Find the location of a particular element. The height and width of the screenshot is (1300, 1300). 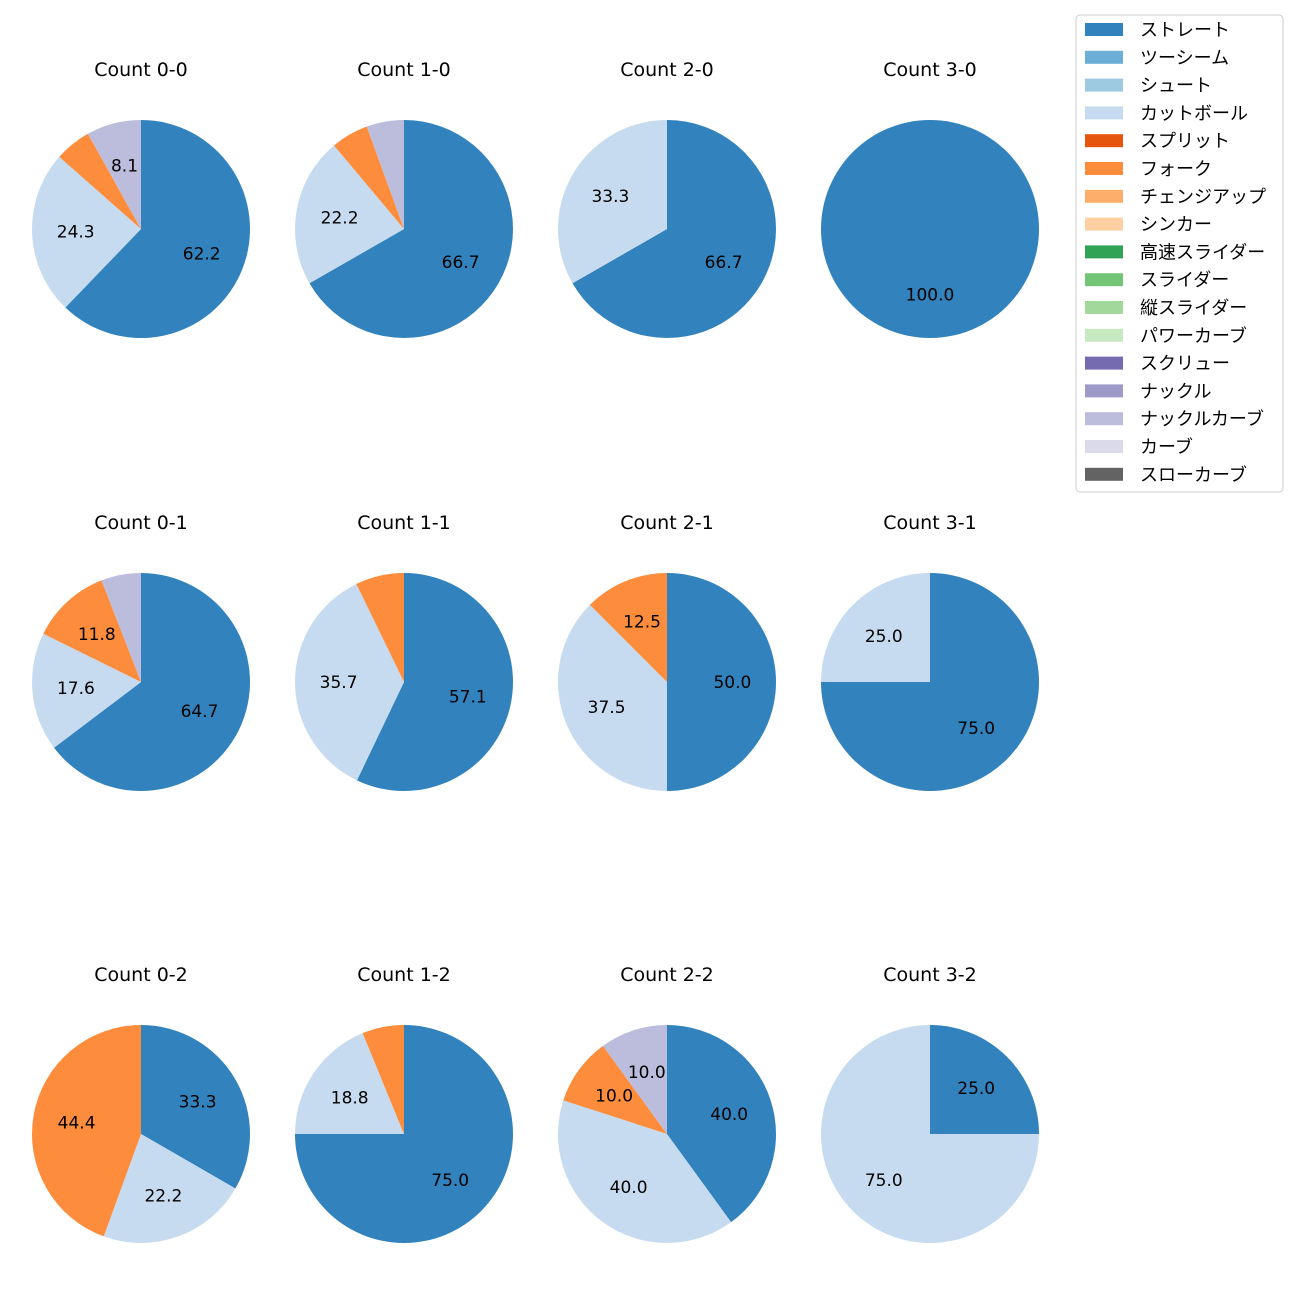

legend-item: シンカー is located at coordinates (1148, 225).